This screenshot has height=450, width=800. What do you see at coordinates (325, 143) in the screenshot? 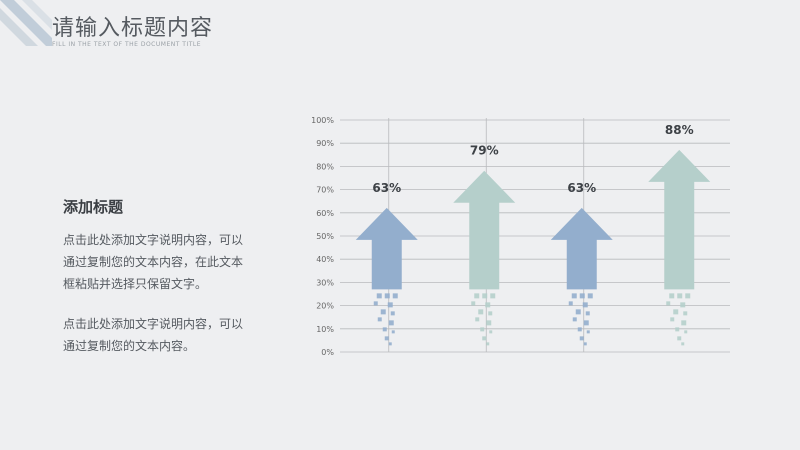
I see `y-tick-label: 90%` at bounding box center [325, 143].